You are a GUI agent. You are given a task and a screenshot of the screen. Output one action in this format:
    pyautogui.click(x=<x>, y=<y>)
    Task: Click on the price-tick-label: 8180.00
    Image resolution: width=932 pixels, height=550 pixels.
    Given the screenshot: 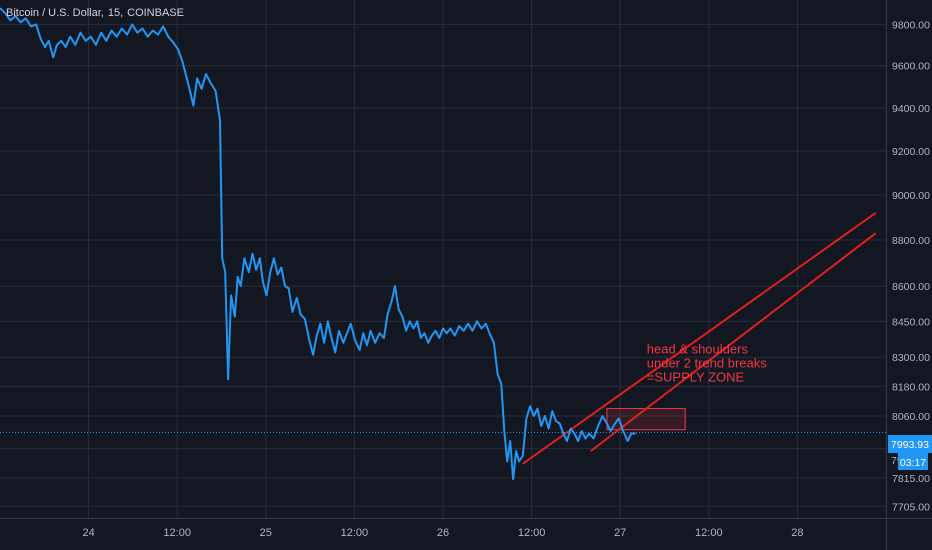 What is the action you would take?
    pyautogui.click(x=911, y=387)
    